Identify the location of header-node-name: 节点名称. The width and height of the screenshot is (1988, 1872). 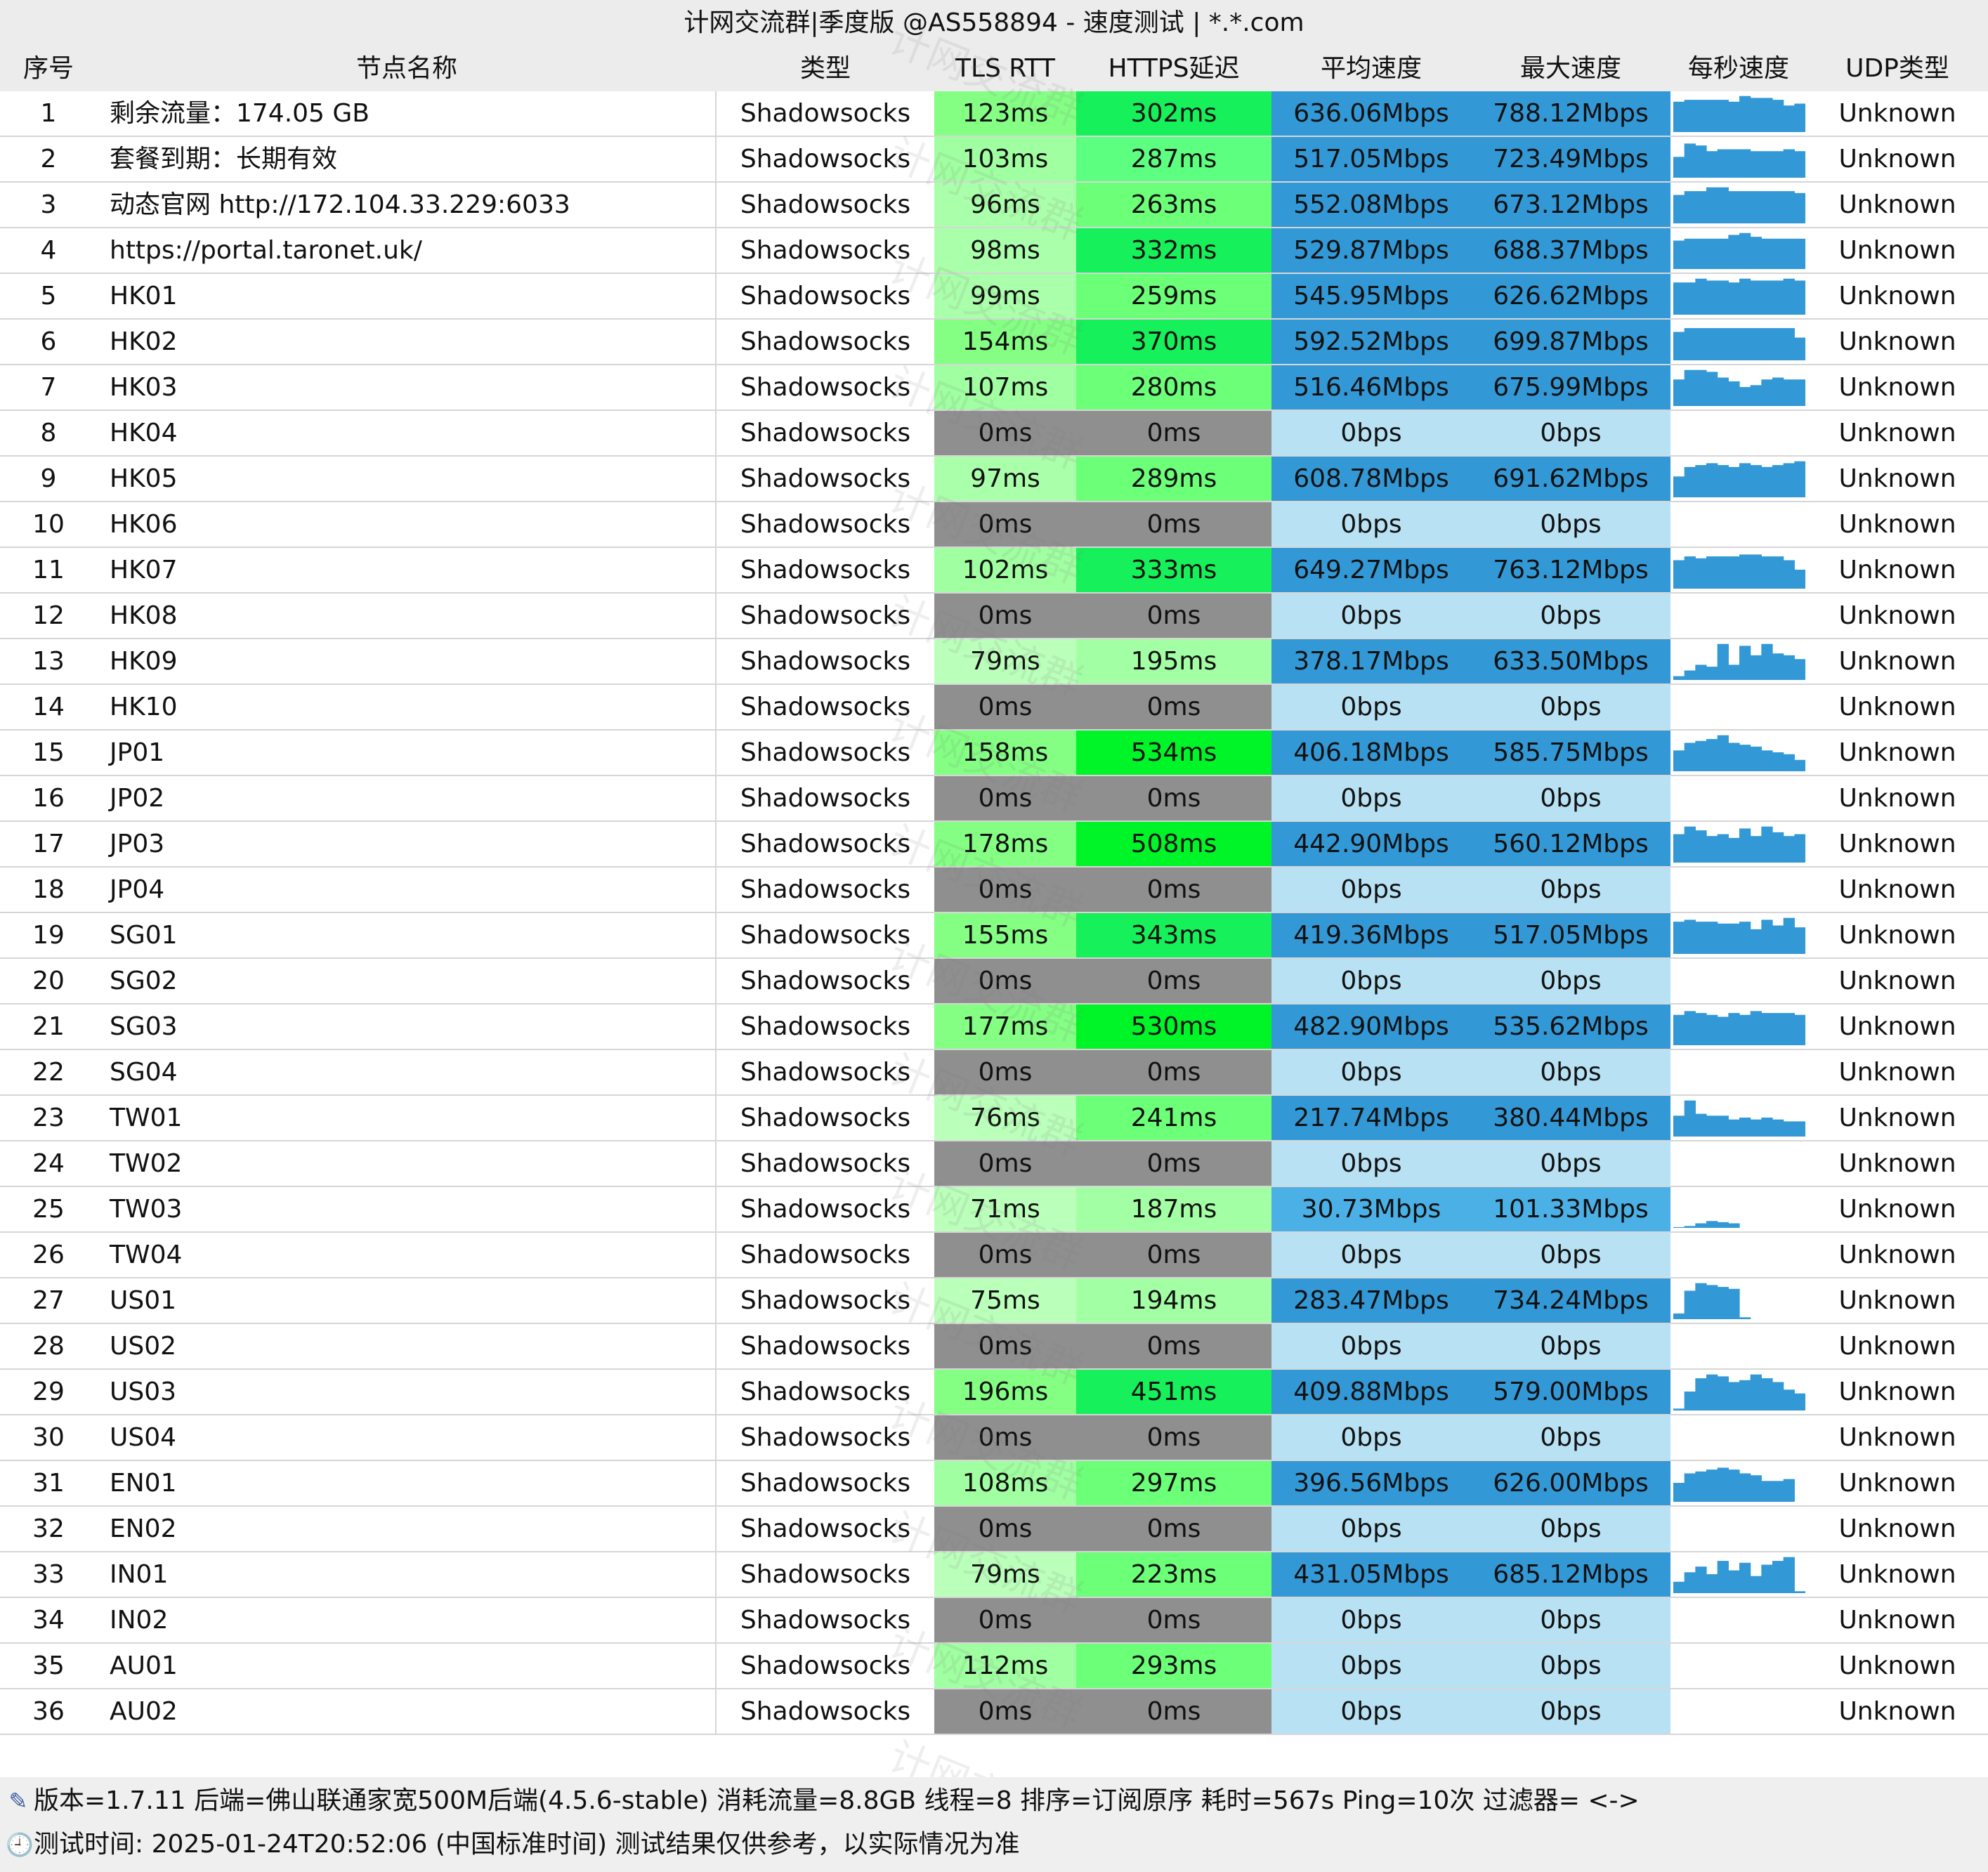
(406, 68).